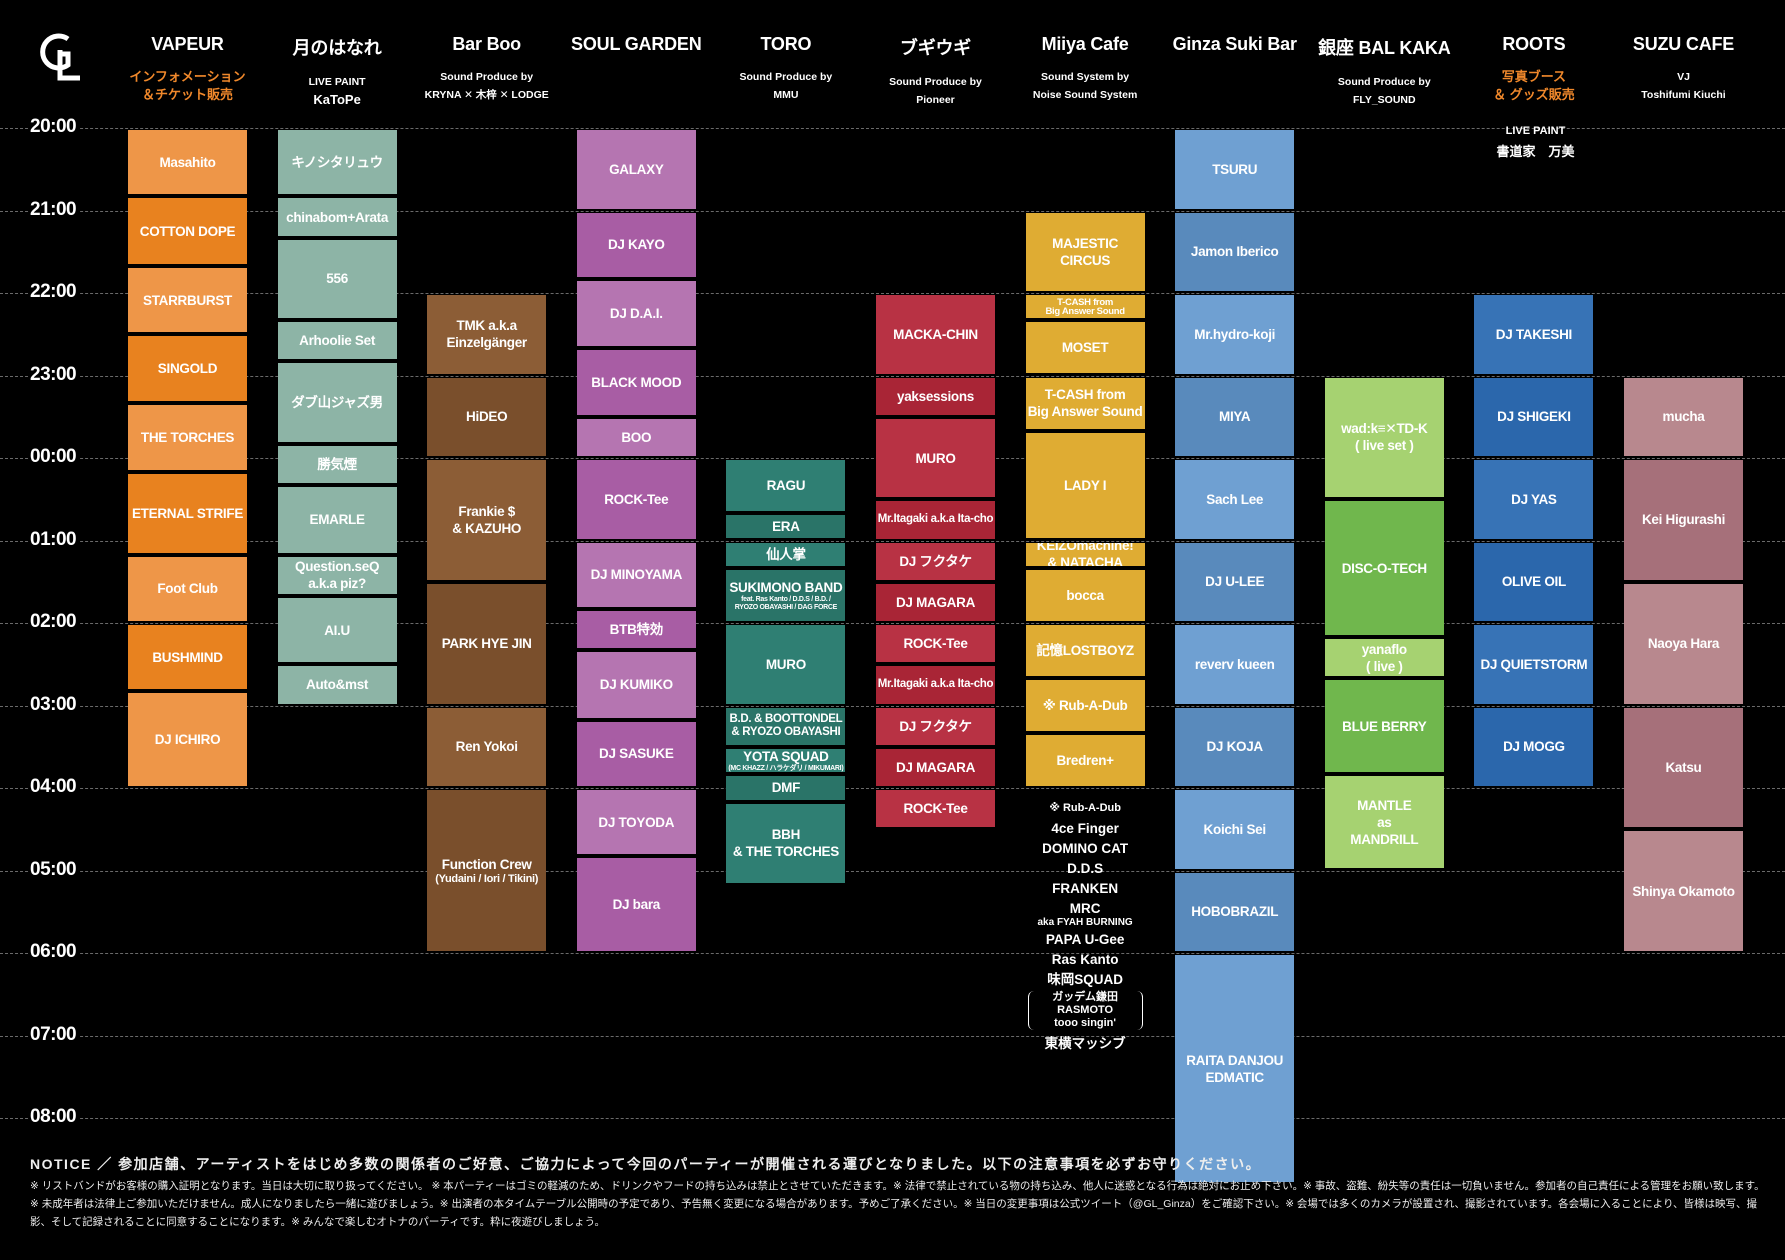 The height and width of the screenshot is (1260, 1785). I want to click on slot-ginzasuki: Mr.hydro-koji, so click(1235, 334).